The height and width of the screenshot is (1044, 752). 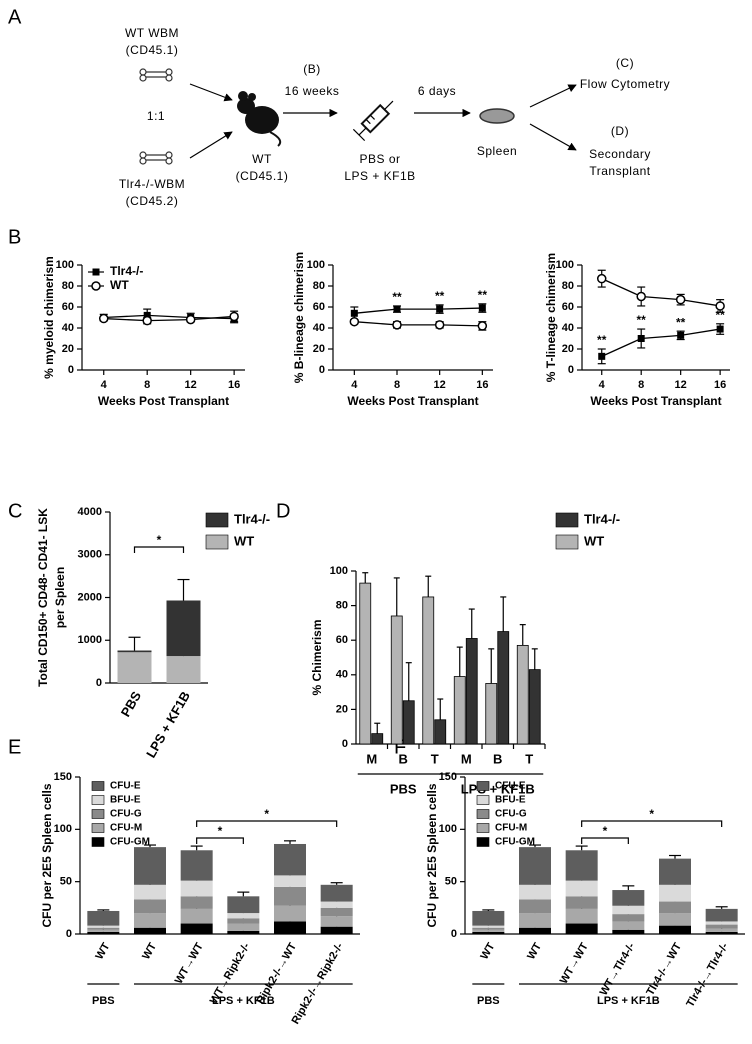 What do you see at coordinates (252, 518) in the screenshot?
I see `legend-label: Tlr4-/-` at bounding box center [252, 518].